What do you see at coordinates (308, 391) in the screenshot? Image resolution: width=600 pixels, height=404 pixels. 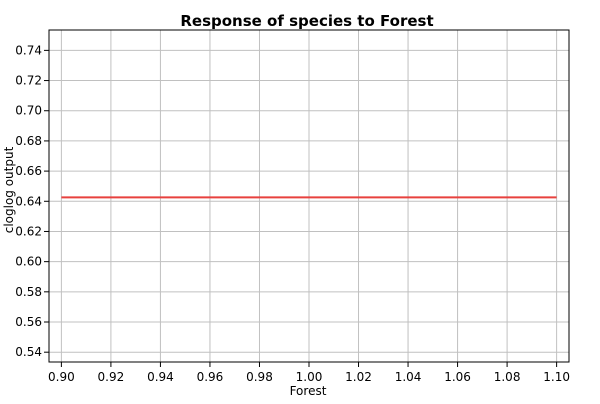 I see `x-axis-label: Forest` at bounding box center [308, 391].